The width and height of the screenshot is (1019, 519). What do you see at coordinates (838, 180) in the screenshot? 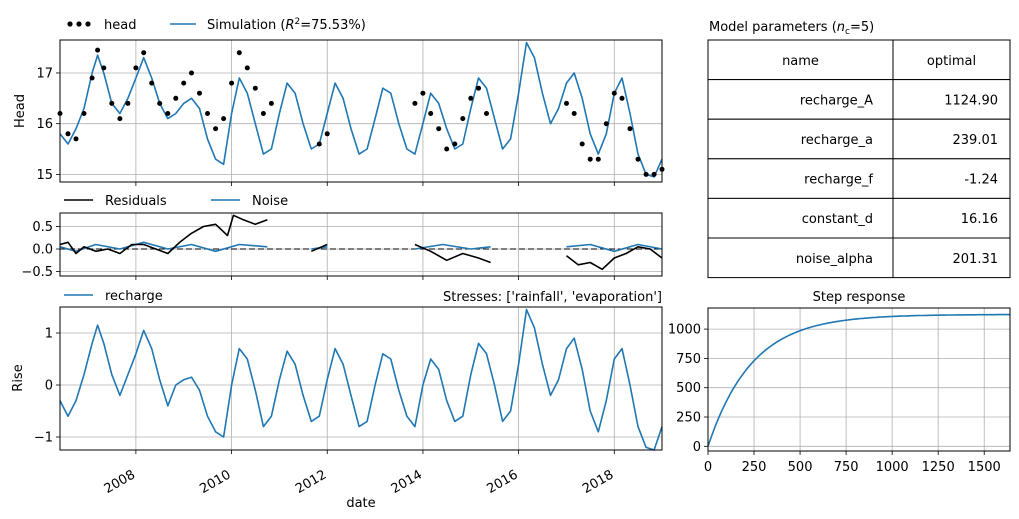
I see `param-name: recharge_f` at bounding box center [838, 180].